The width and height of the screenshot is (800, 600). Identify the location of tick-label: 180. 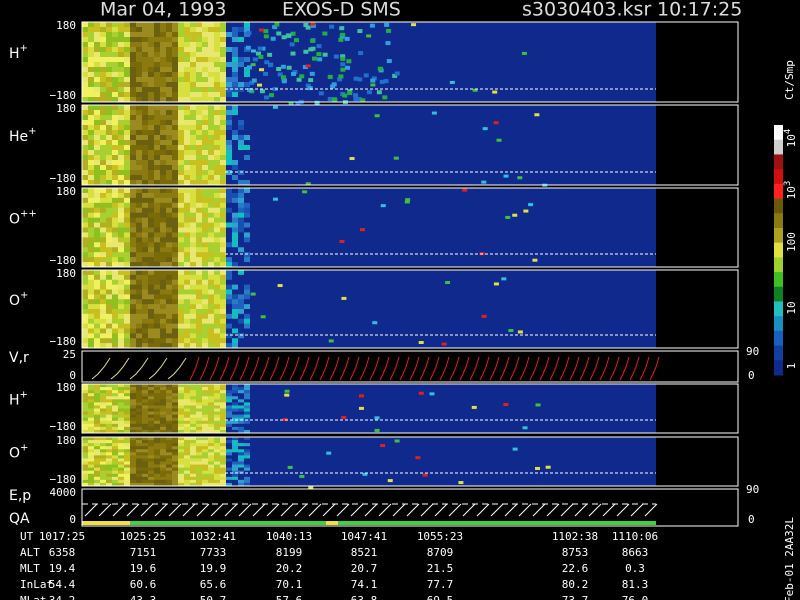
(66, 440).